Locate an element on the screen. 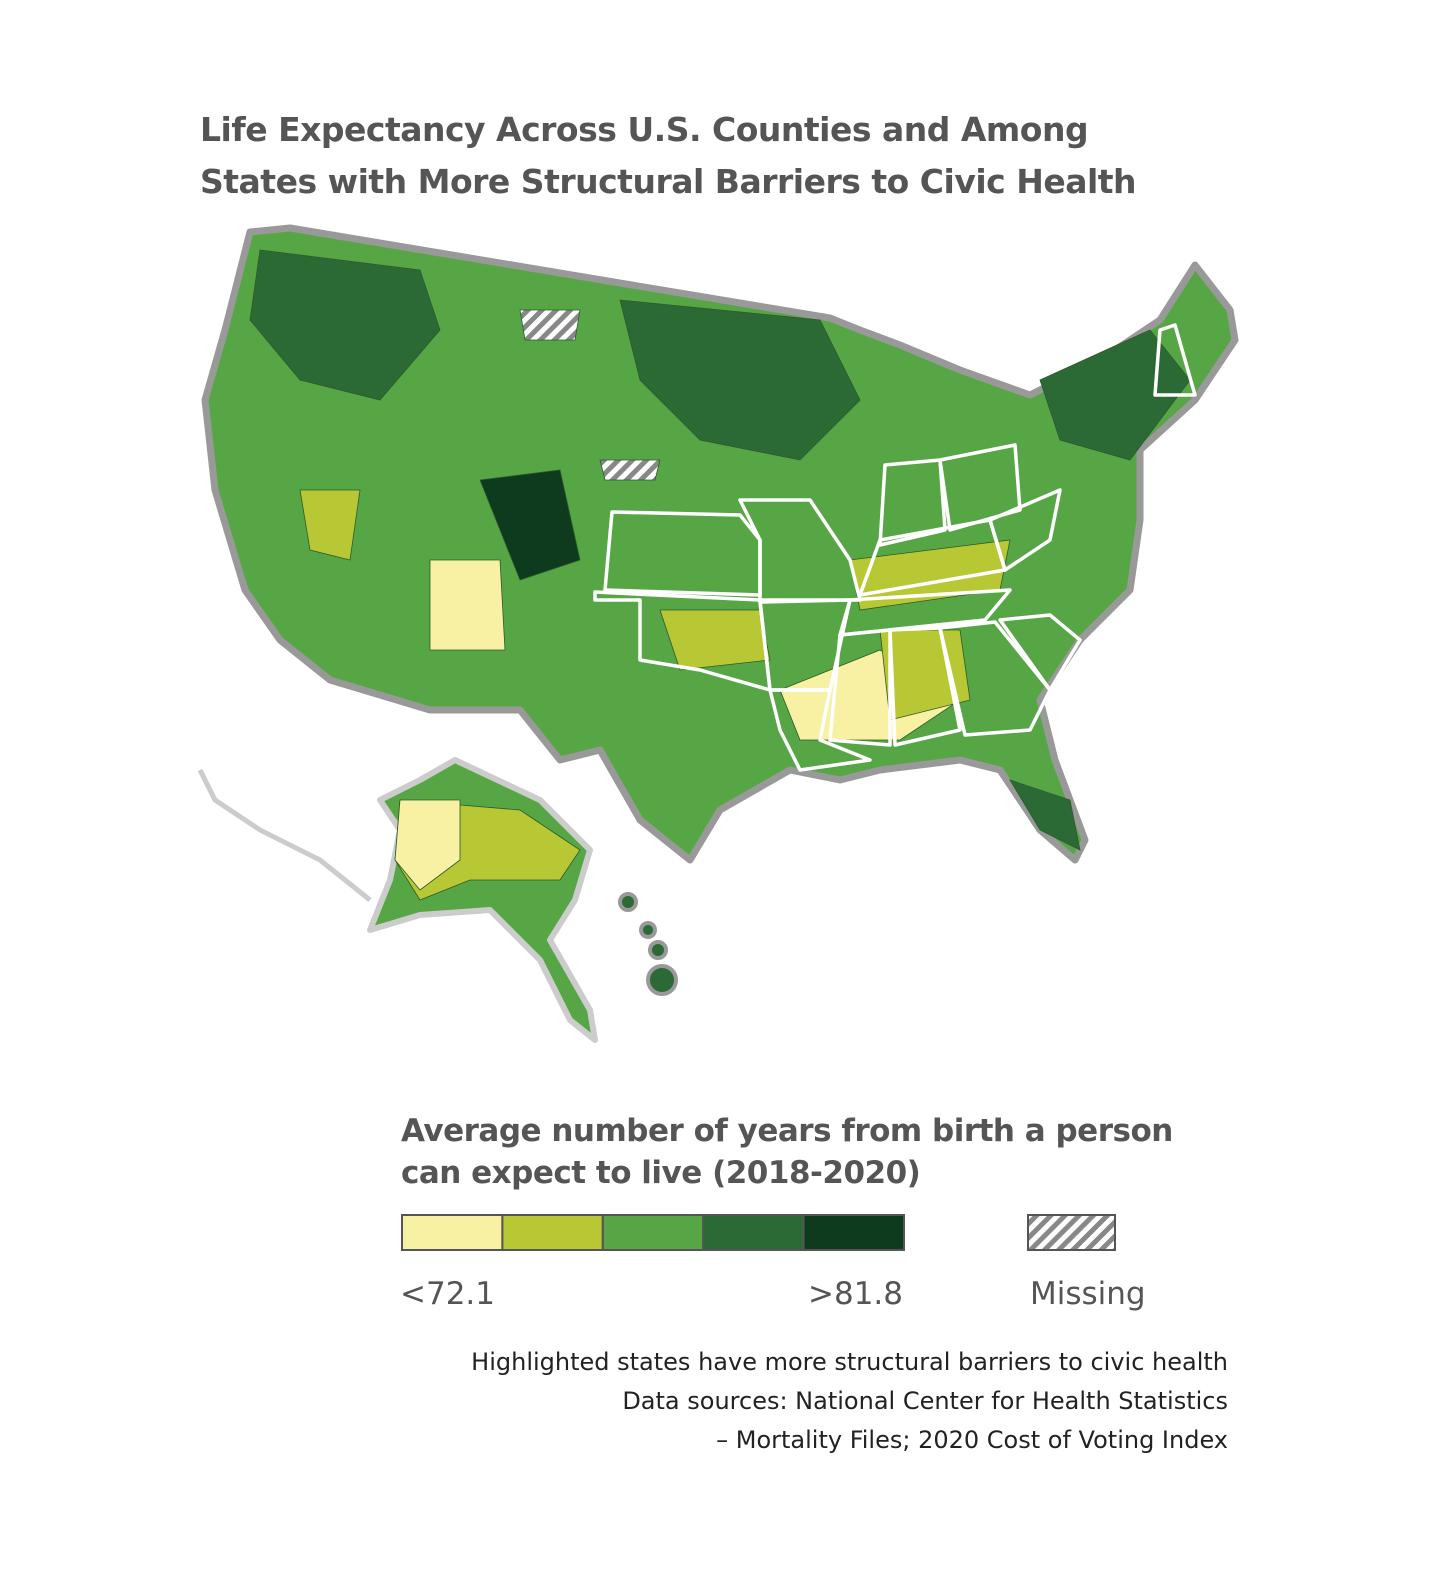  legend-low-label: <72.1 is located at coordinates (447, 1294).